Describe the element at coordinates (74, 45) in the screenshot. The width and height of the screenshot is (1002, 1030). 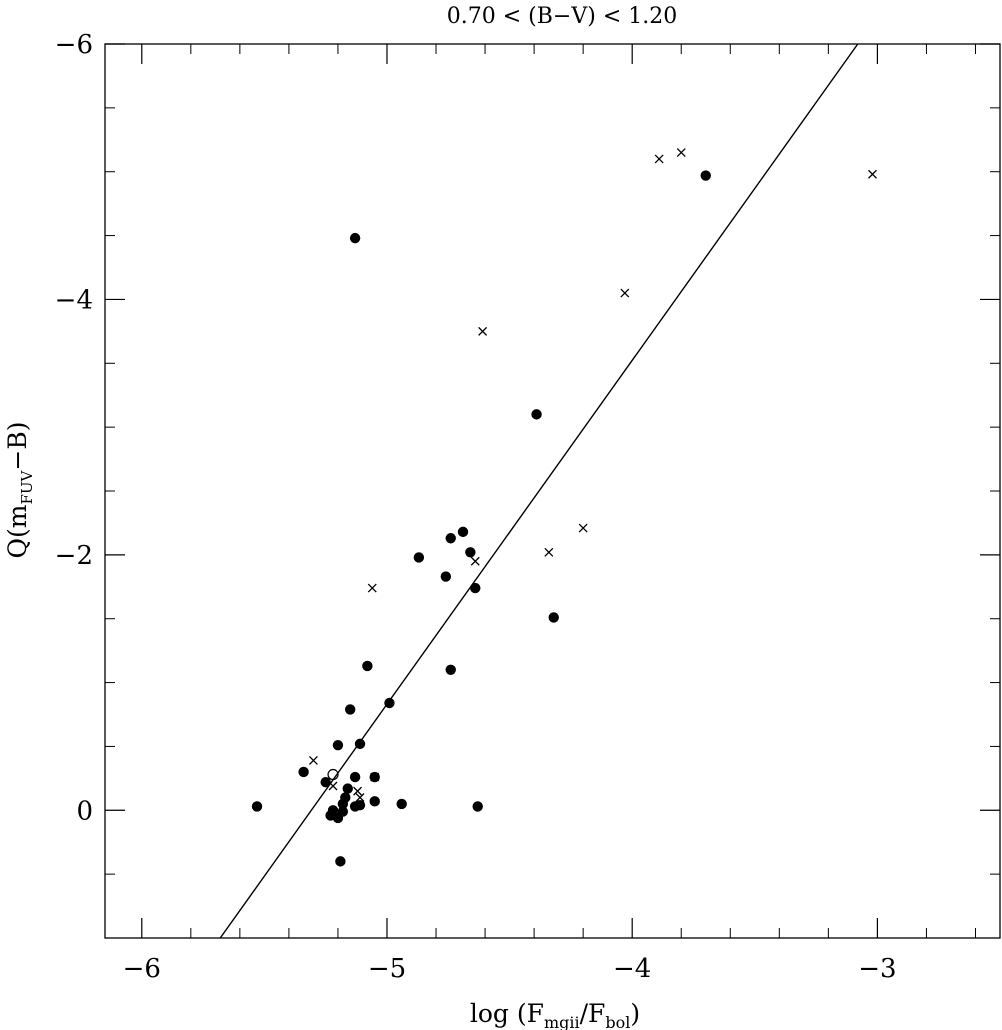
I see `y-tick-label: −6` at that location.